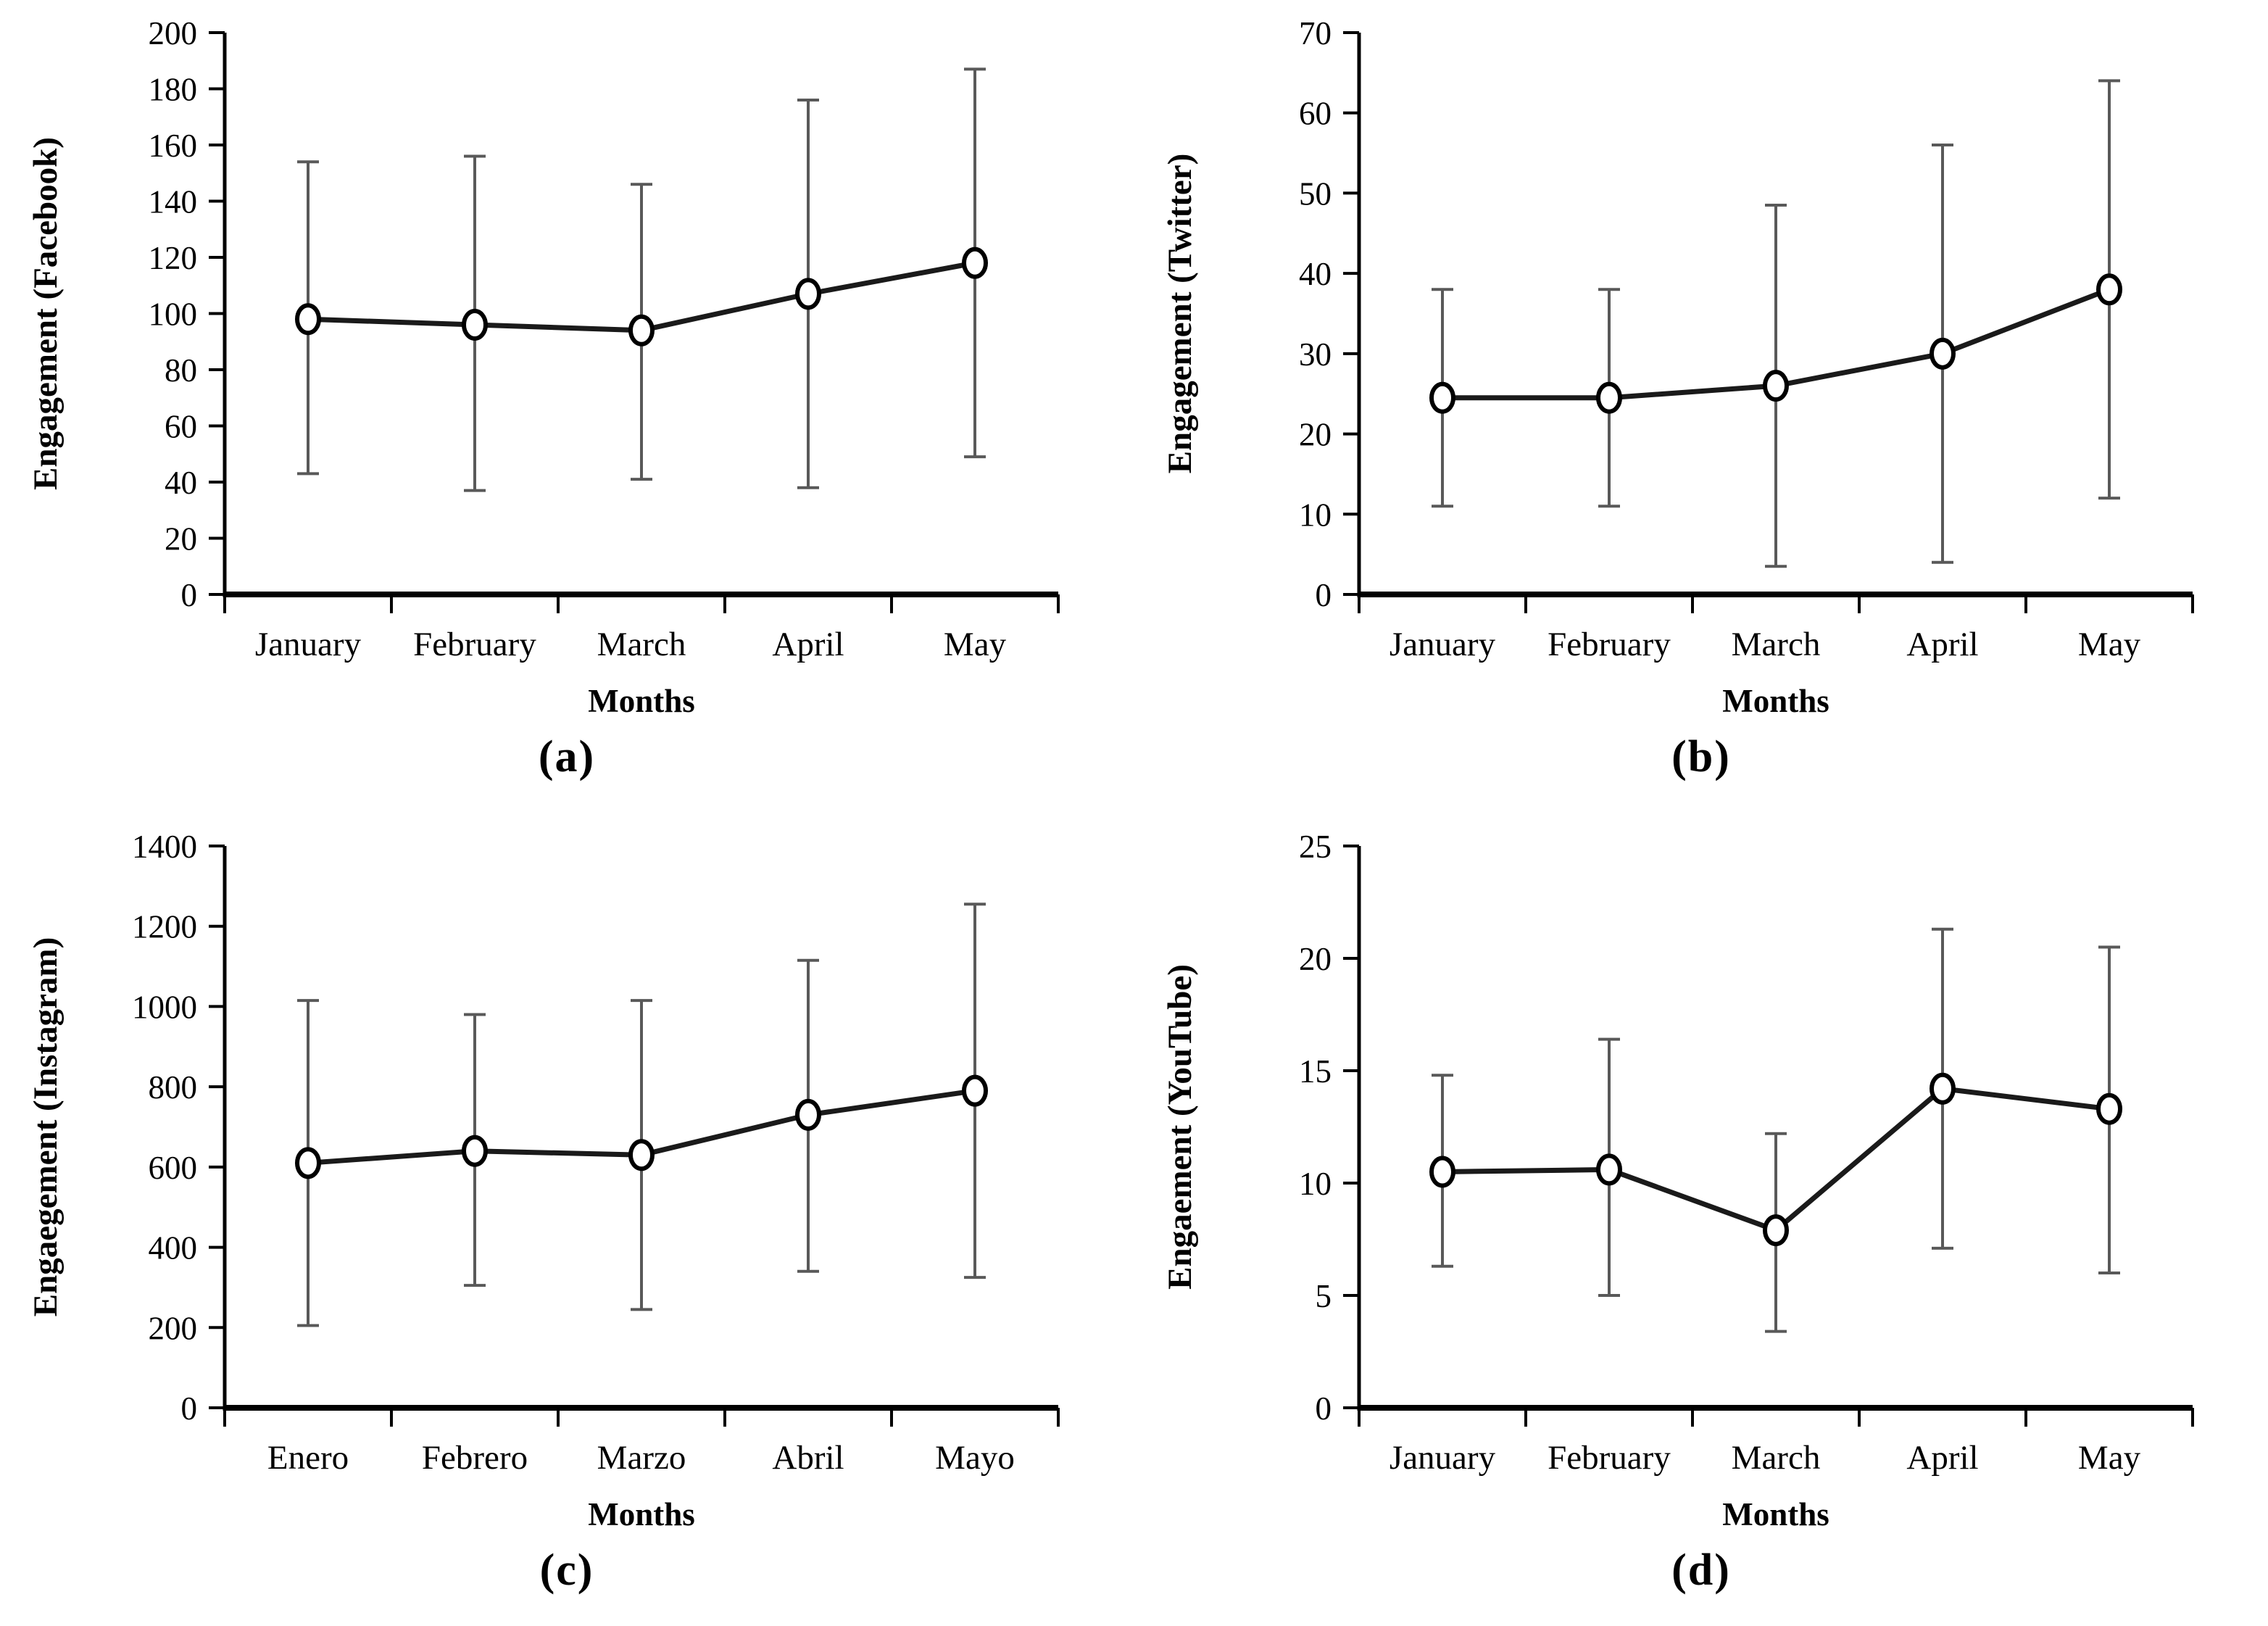 Image resolution: width=2268 pixels, height=1626 pixels. What do you see at coordinates (567, 756) in the screenshot?
I see `chart-a-caption: (a)` at bounding box center [567, 756].